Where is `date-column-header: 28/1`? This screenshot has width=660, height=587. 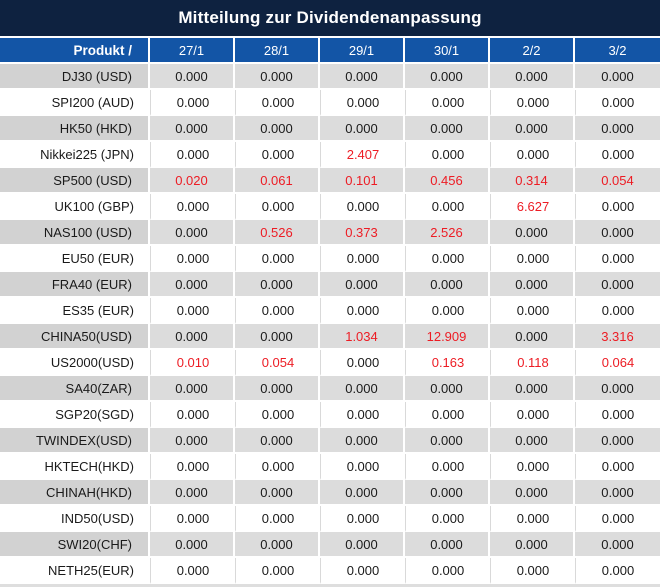
date-column-header: 28/1 is located at coordinates (277, 51).